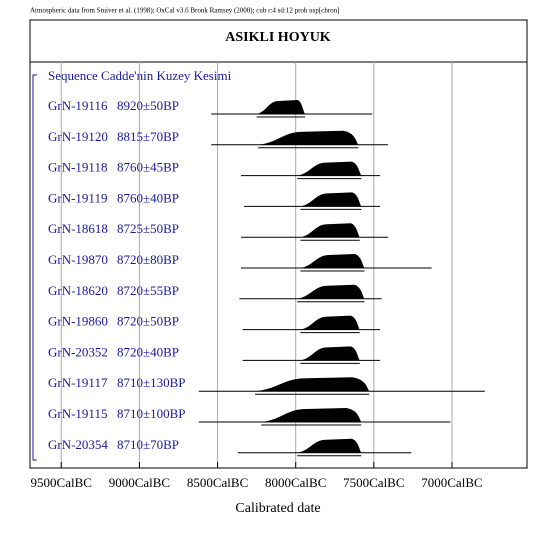 The height and width of the screenshot is (538, 553). Describe the element at coordinates (148, 136) in the screenshot. I see `sample-date: 8815±70BP` at that location.